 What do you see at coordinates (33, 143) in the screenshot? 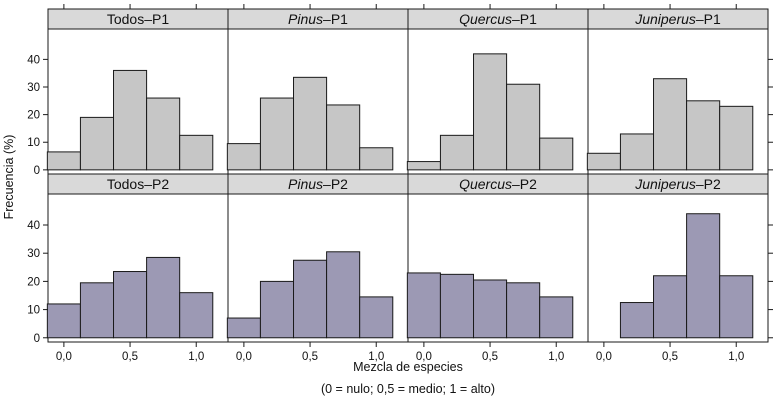
I see `y-tick-label-todos-p1-1: 10` at bounding box center [33, 143].